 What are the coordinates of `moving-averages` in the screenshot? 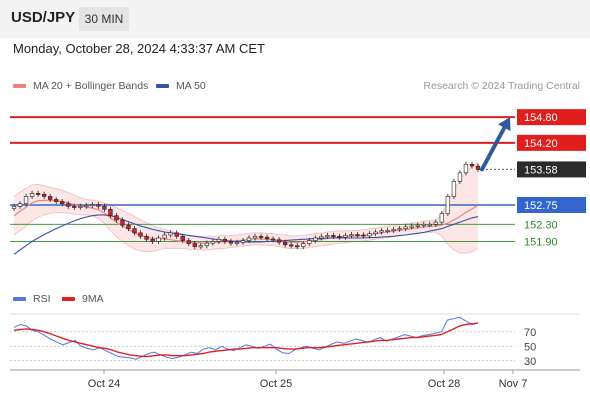 It's located at (246, 227).